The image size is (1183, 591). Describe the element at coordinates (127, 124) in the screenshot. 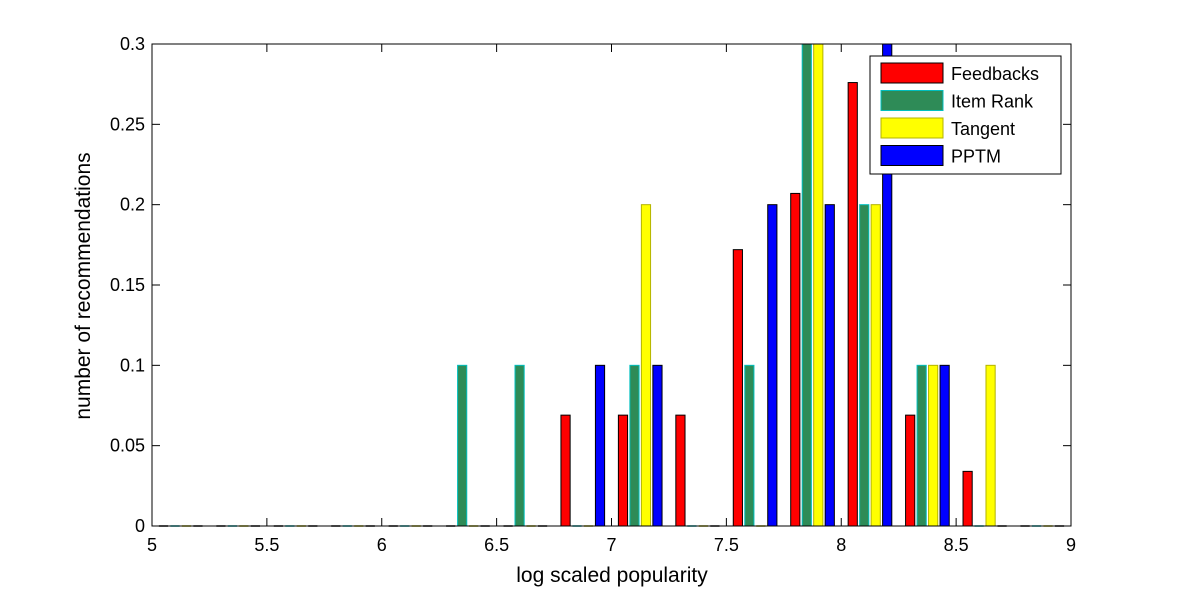

I see `y-tick-label: 0.25` at that location.